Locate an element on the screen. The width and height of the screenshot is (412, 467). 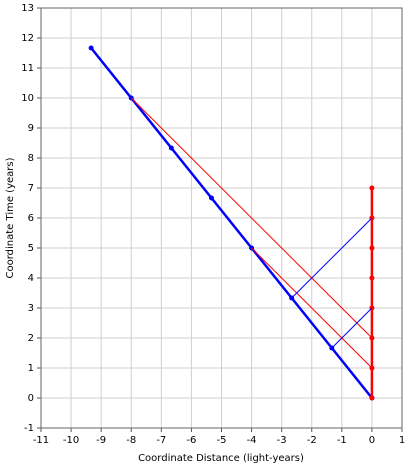
y-tick-label: 1 is located at coordinates (31, 368).